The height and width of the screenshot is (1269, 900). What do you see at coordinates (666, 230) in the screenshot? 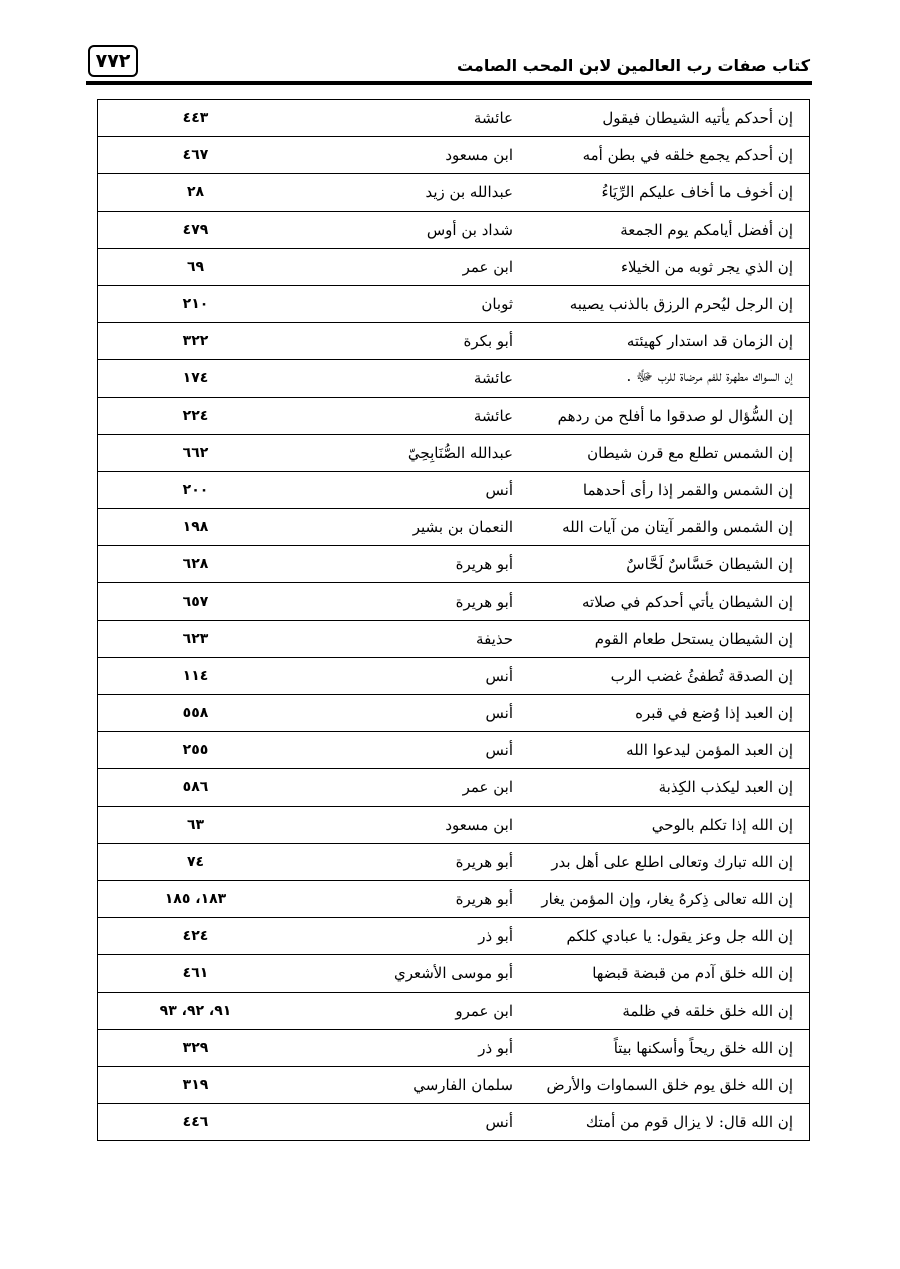
I see `hadith-text: إن أفضل أيامكم يوم الجمعة` at bounding box center [666, 230].